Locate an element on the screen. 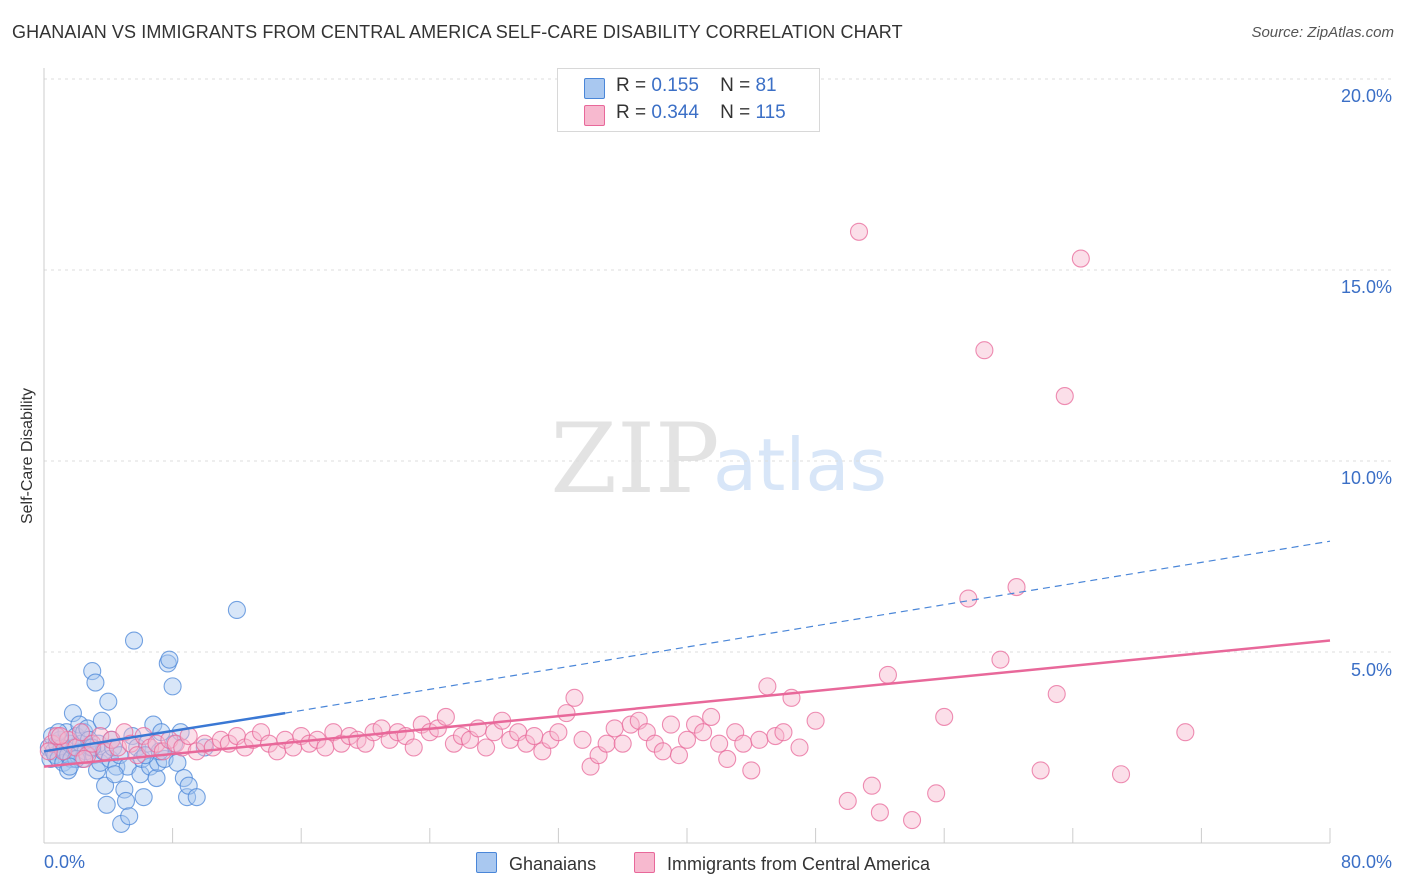 This screenshot has width=1406, height=892. r-label: R = is located at coordinates (631, 85).